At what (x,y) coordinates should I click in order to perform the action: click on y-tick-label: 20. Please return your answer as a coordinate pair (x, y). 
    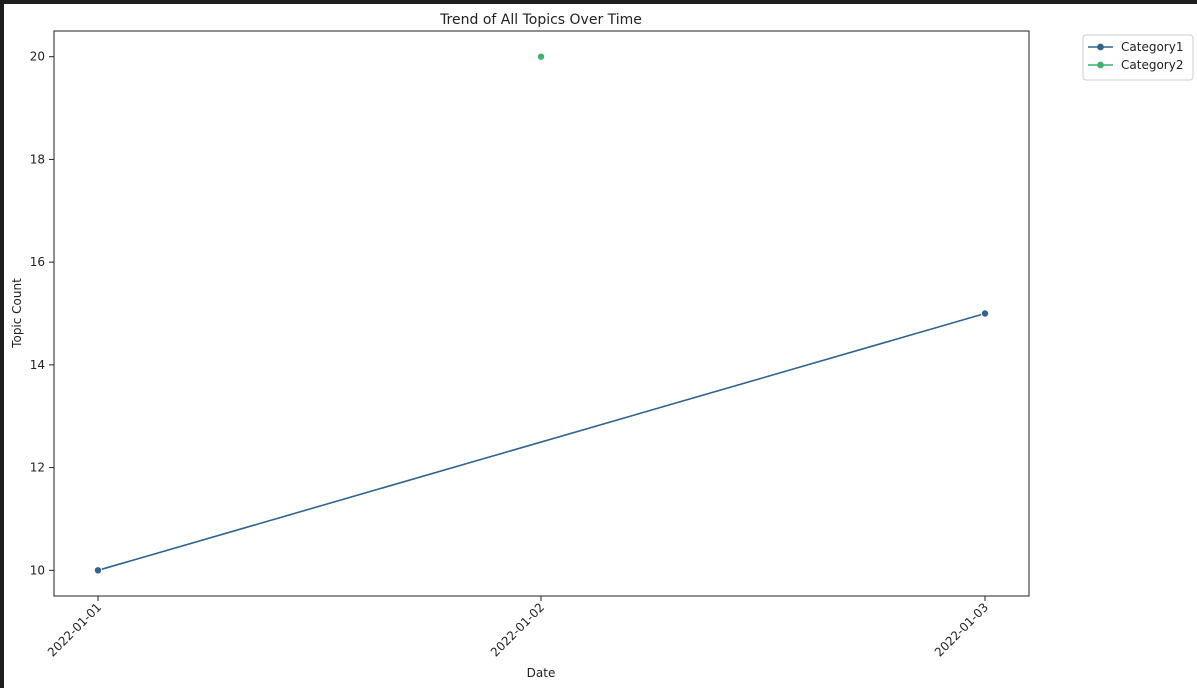
    Looking at the image, I should click on (37, 57).